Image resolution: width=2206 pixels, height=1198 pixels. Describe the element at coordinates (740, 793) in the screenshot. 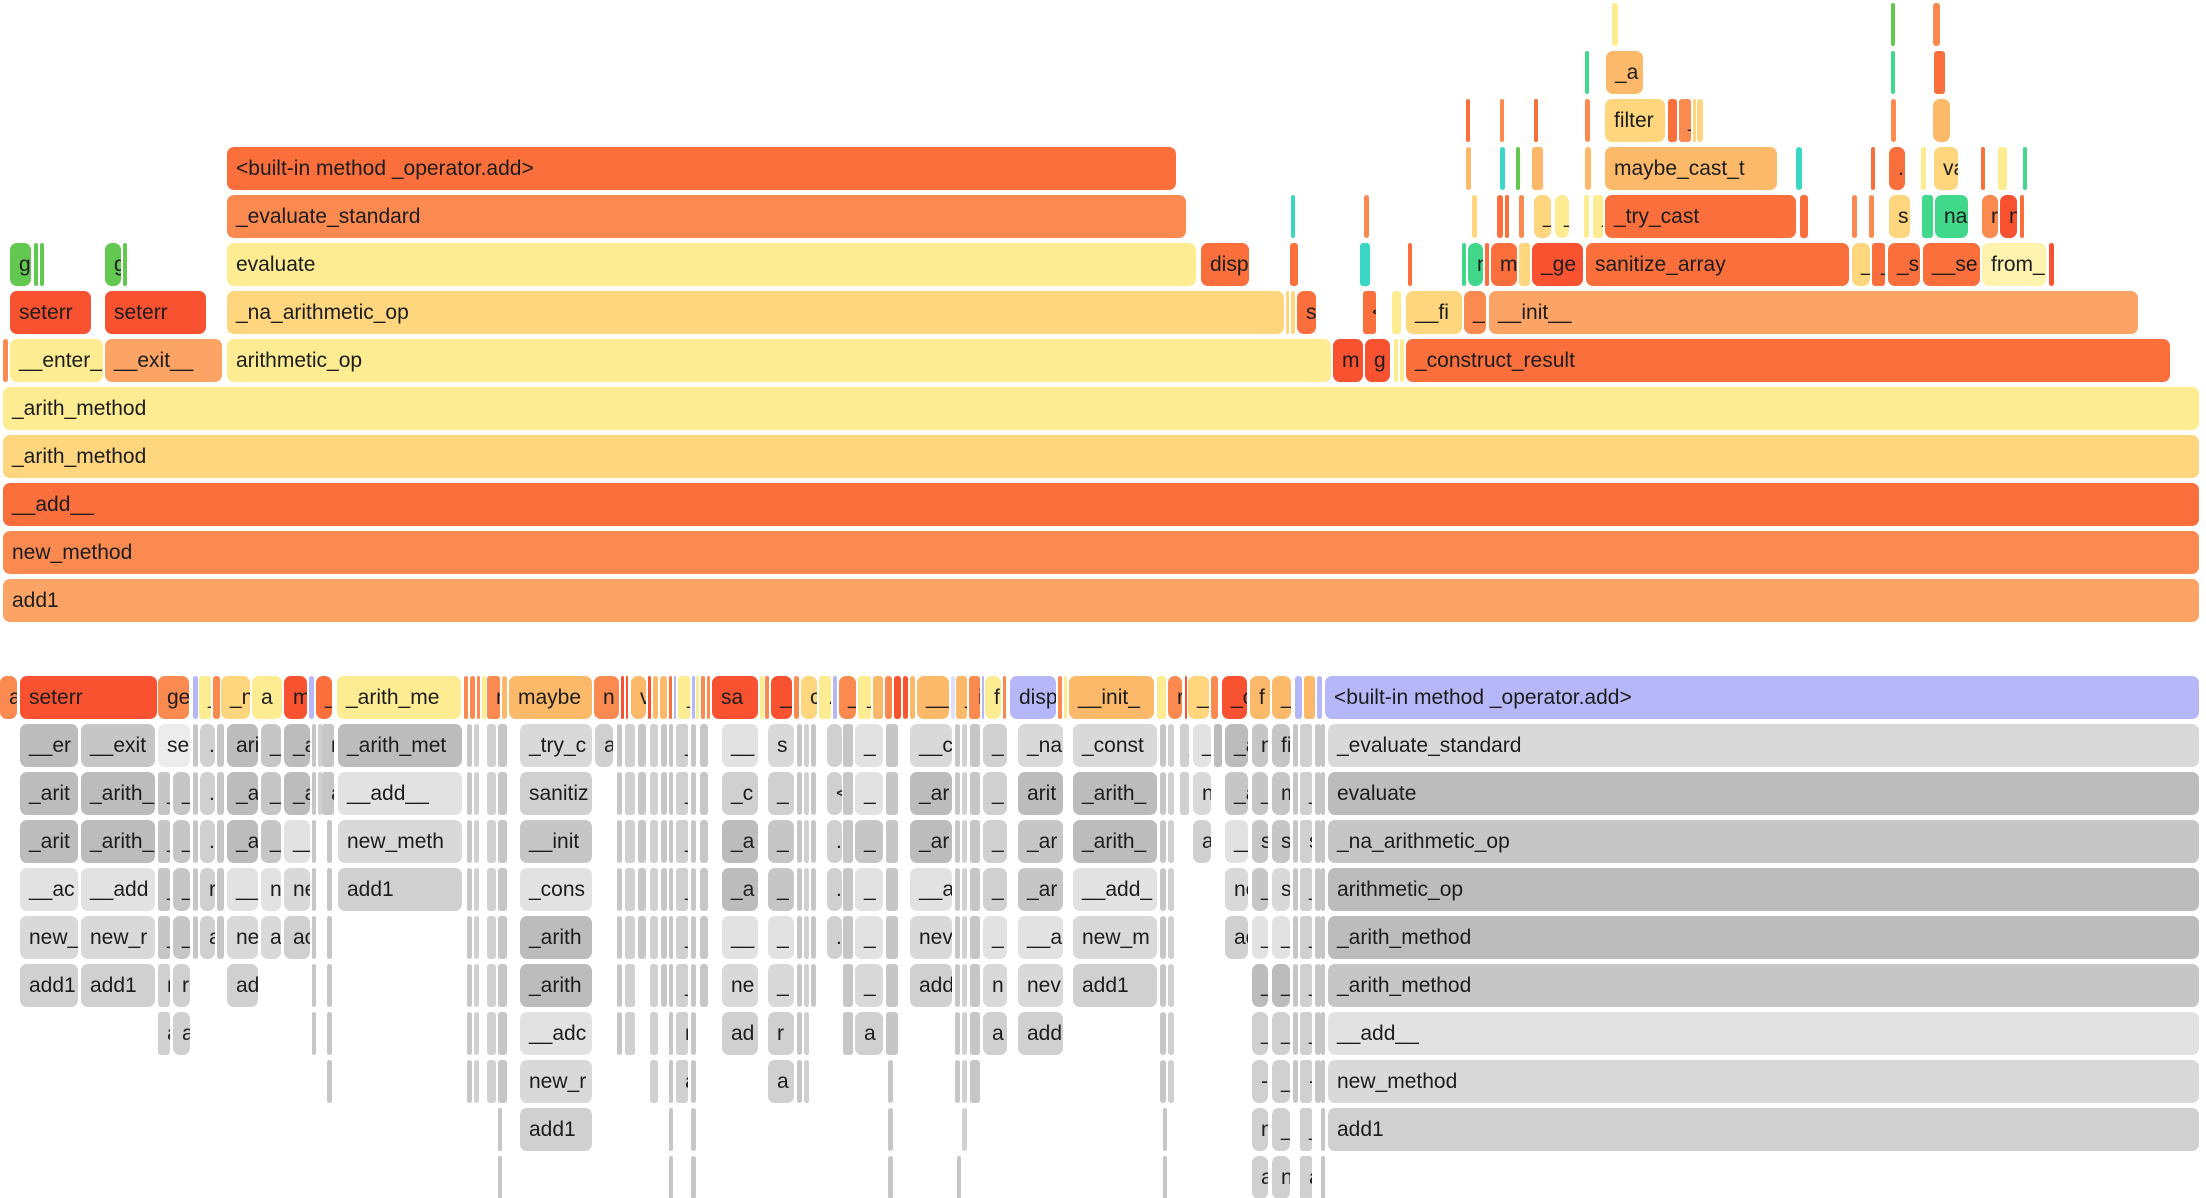

I see `frame-c: _c` at that location.